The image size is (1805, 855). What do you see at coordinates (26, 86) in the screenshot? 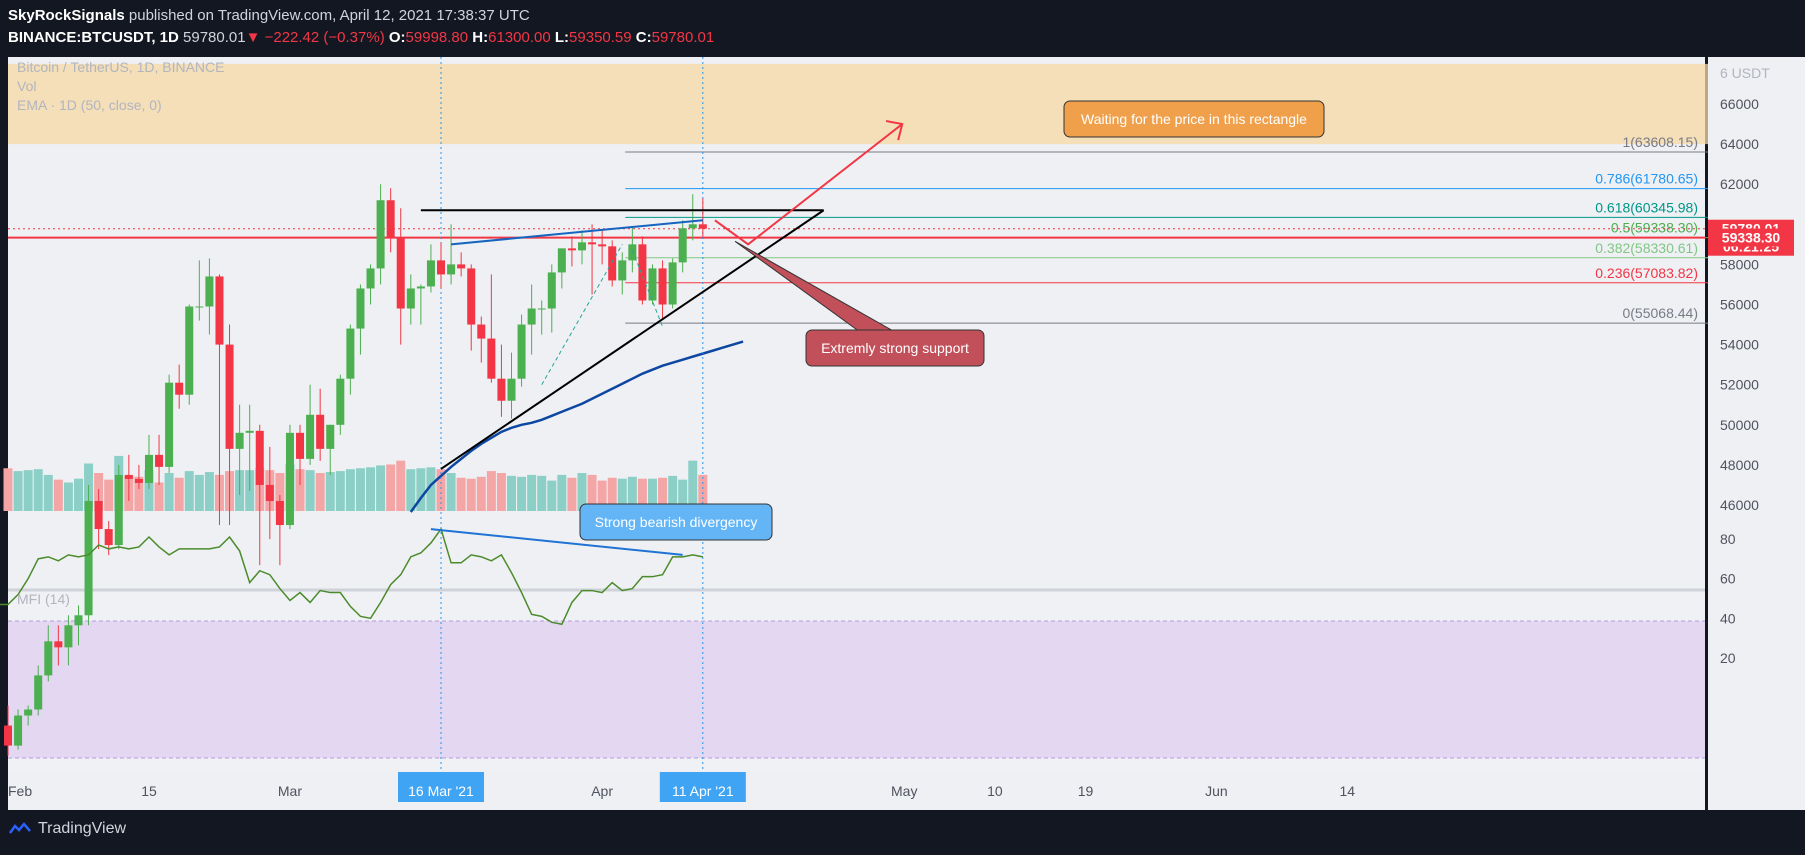
I see `legend-volume: Vol` at bounding box center [26, 86].